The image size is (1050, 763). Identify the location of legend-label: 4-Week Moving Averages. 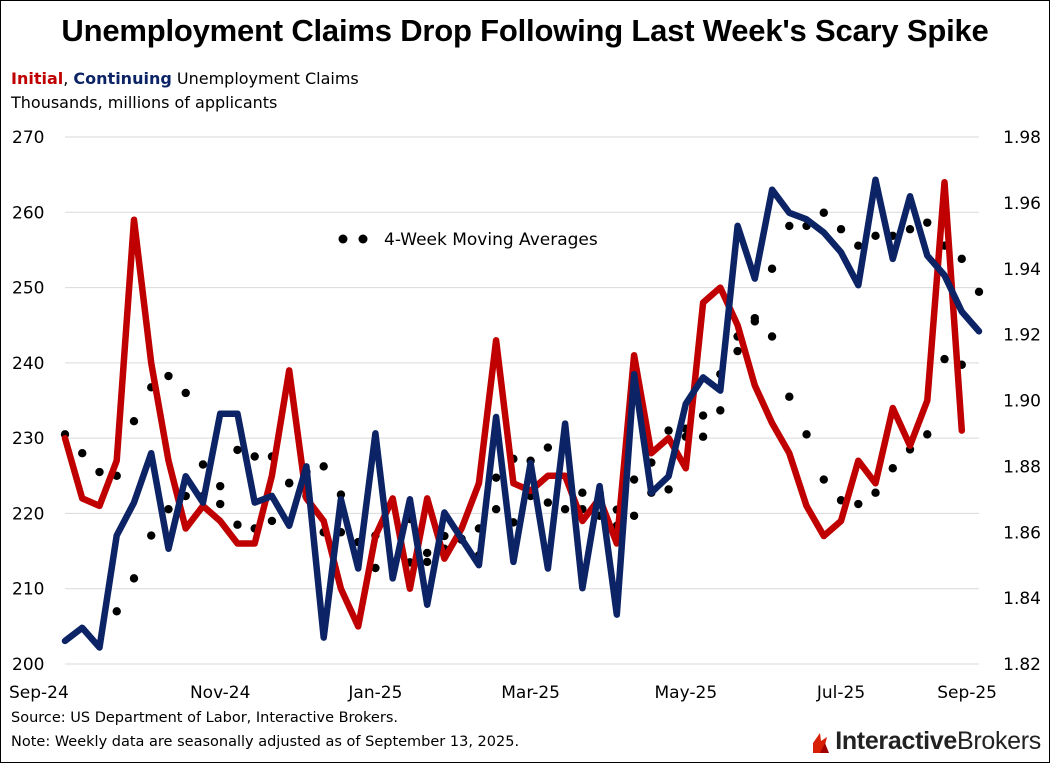
(491, 240).